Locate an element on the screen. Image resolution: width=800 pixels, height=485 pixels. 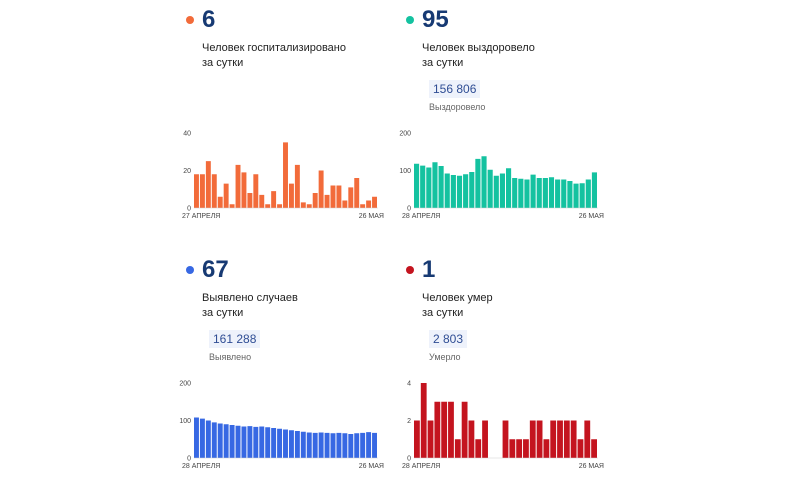
hospitalized-ytick-label: 0 is located at coordinates (189, 209).